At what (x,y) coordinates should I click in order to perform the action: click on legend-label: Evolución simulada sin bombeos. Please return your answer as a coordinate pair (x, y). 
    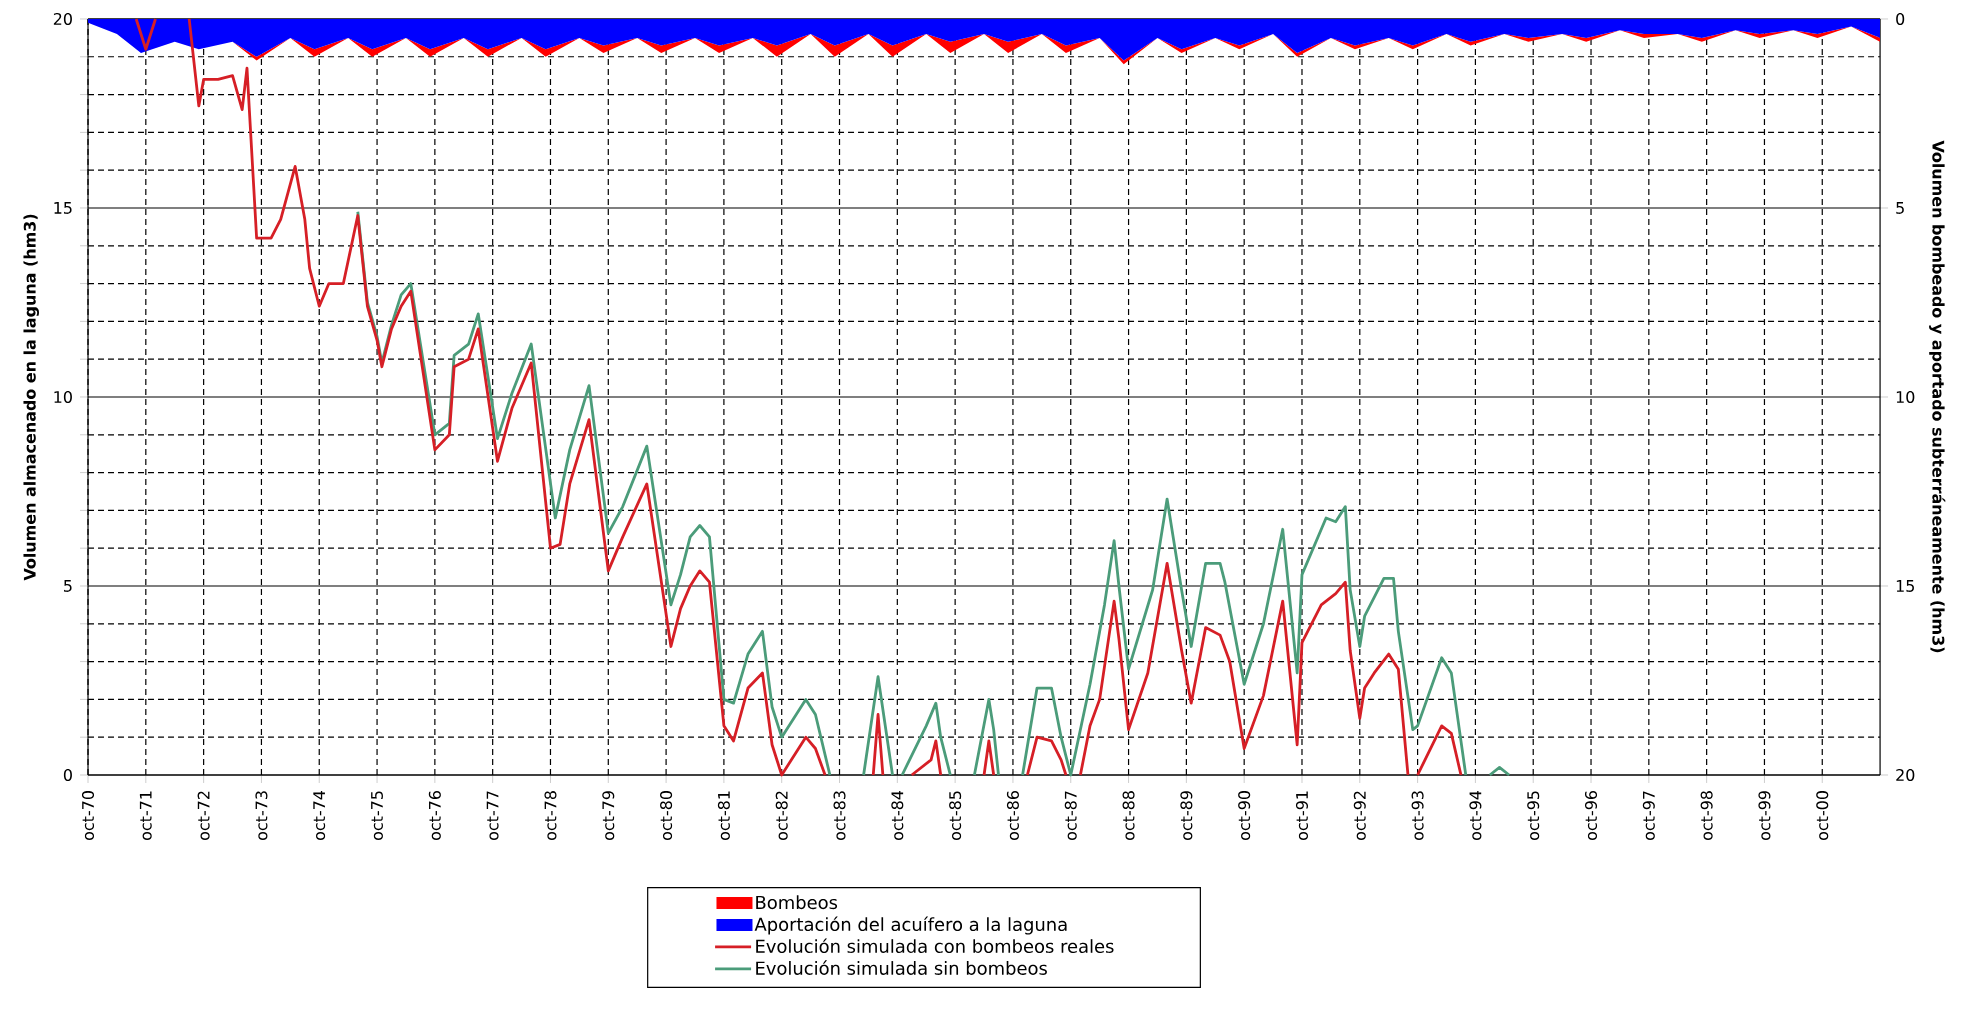
    Looking at the image, I should click on (901, 967).